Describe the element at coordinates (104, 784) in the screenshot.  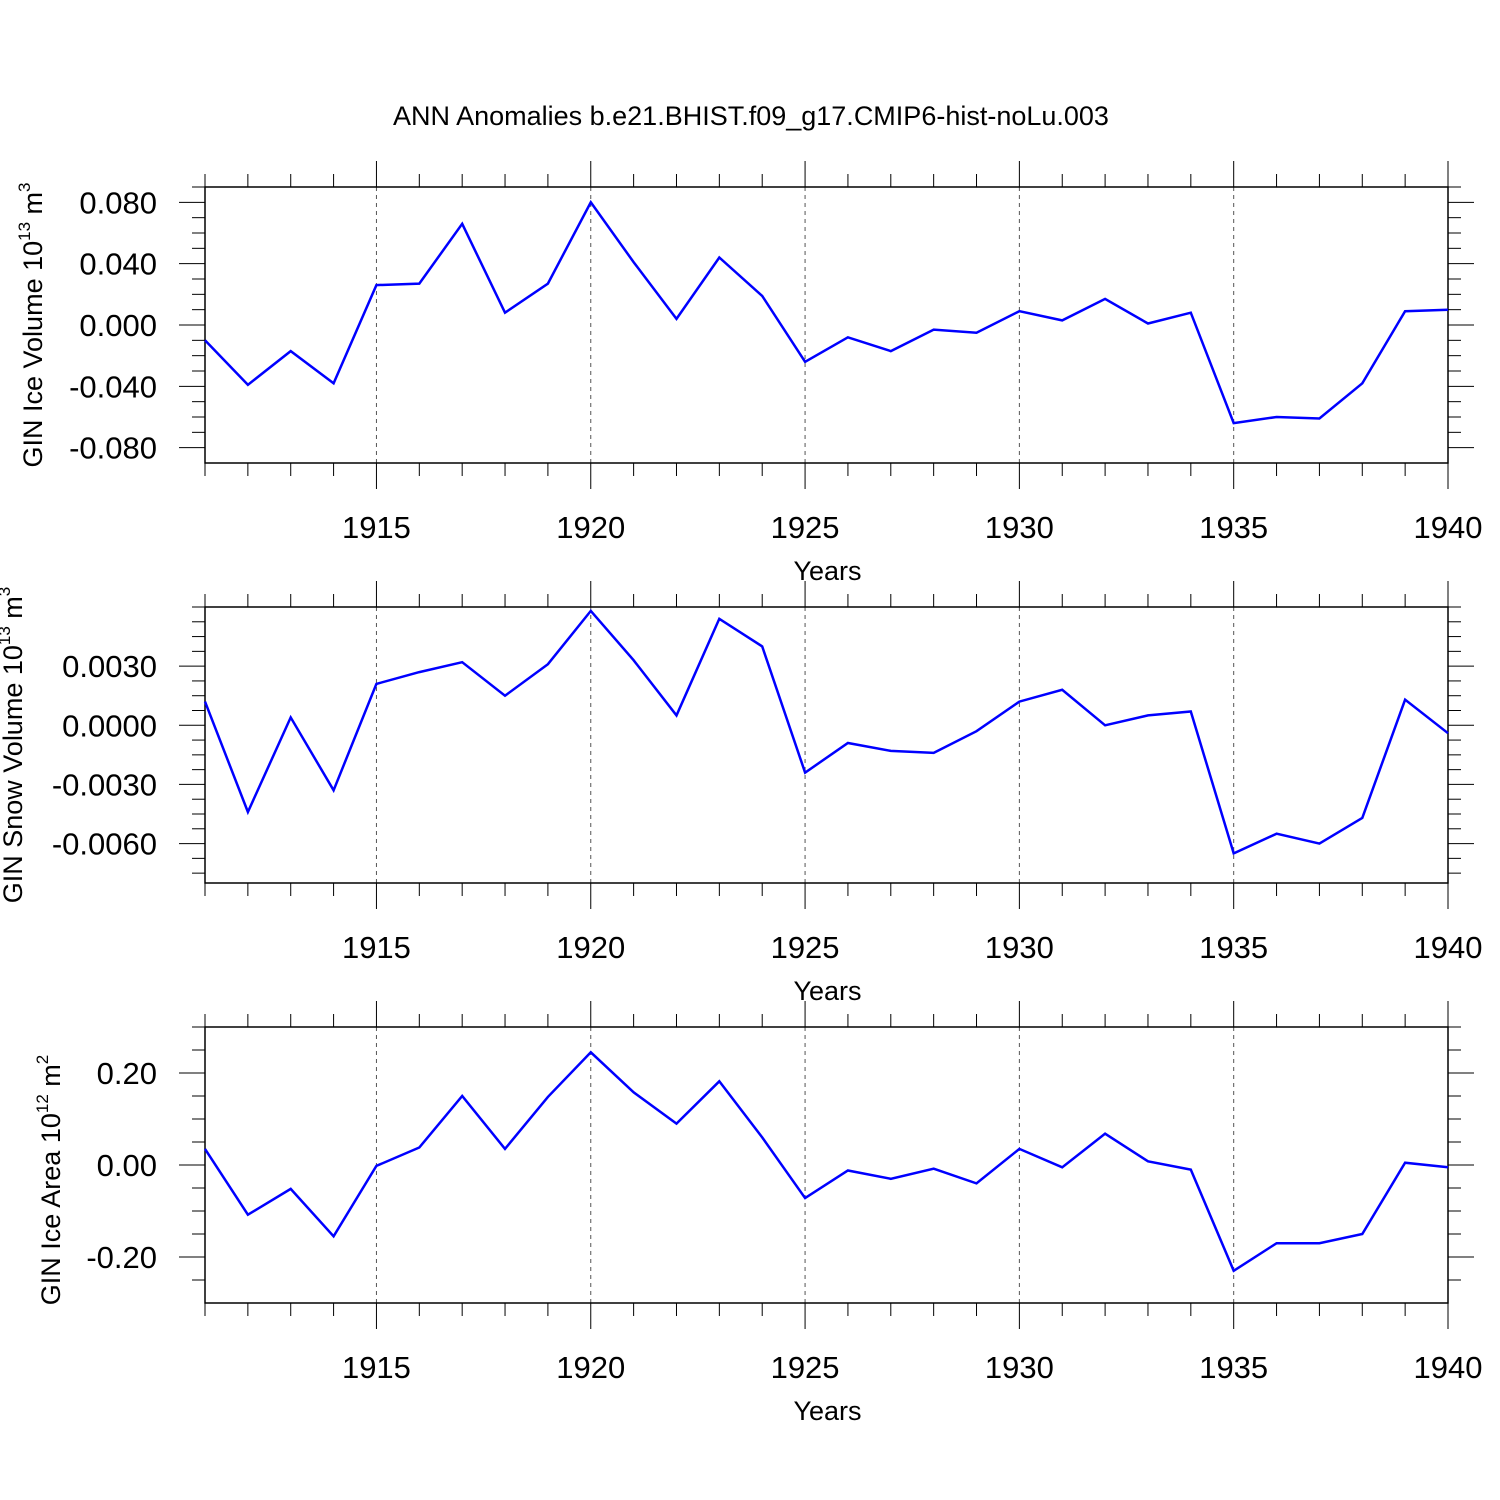
I see `y-tick-label: -0.0030` at that location.